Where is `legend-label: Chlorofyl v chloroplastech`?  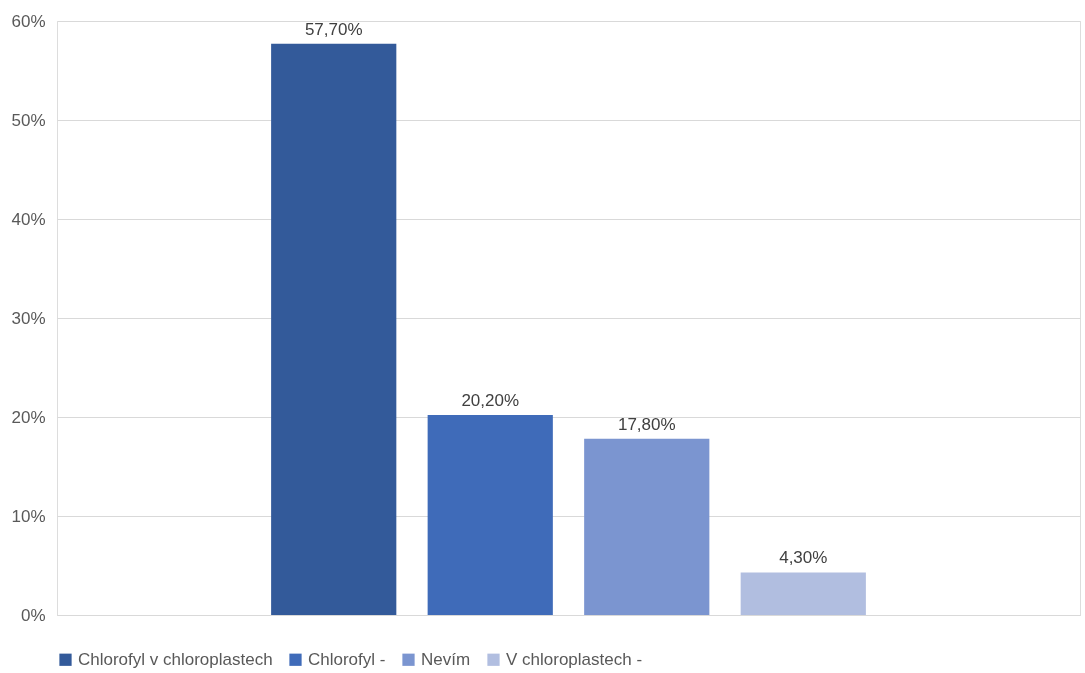
legend-label: Chlorofyl v chloroplastech is located at coordinates (175, 659).